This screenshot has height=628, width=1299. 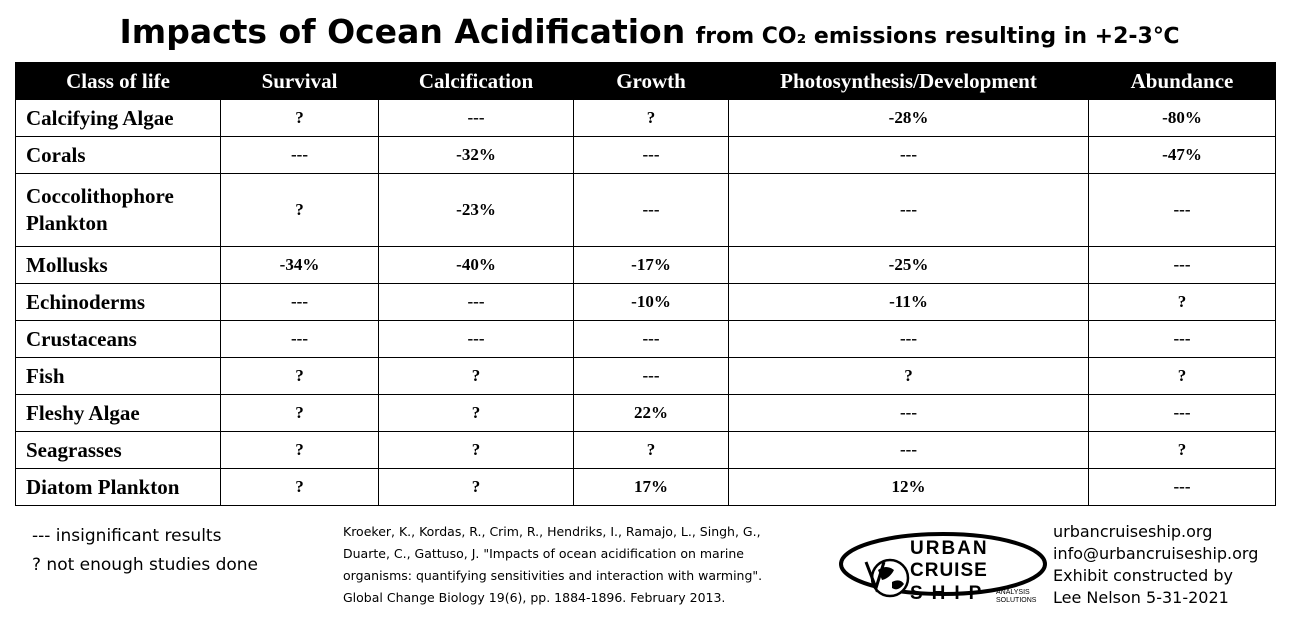 I want to click on row-name: Echinoderms, so click(x=118, y=302).